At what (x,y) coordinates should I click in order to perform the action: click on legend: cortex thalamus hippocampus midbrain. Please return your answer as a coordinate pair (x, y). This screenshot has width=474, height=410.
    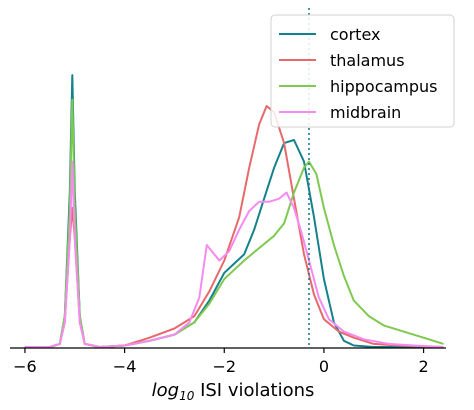
    Looking at the image, I should click on (362, 71).